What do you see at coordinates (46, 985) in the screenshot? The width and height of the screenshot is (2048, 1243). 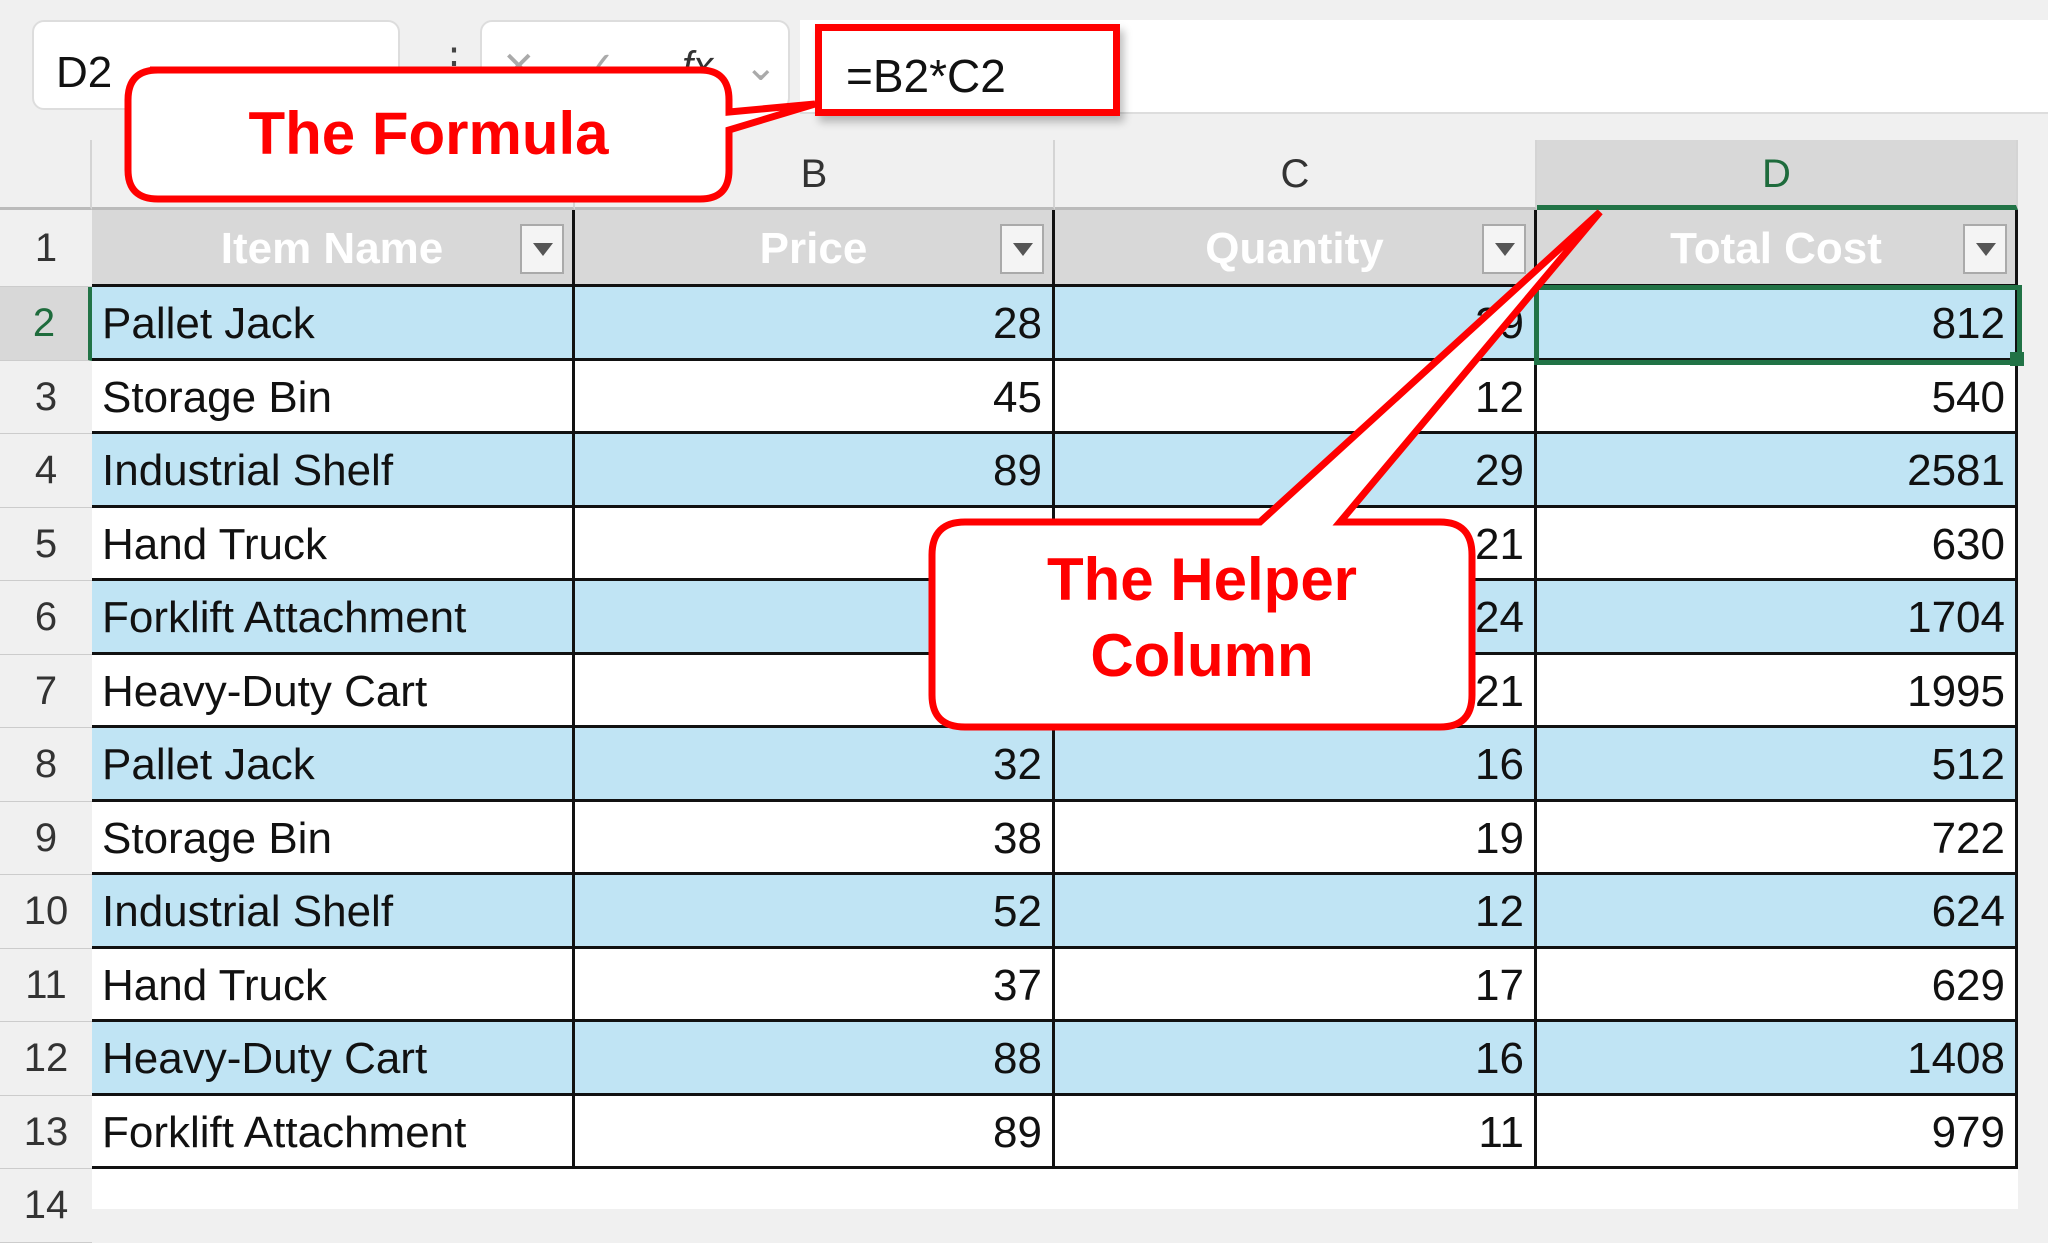 I see `row-header-11: 11` at bounding box center [46, 985].